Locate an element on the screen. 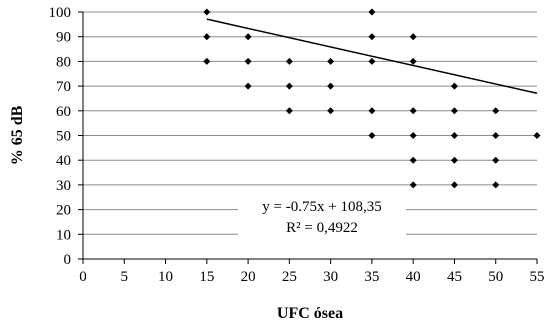 Image resolution: width=547 pixels, height=328 pixels. trendline is located at coordinates (372, 56).